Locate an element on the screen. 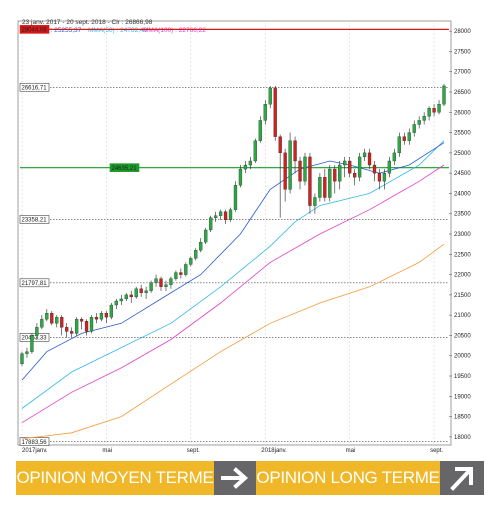  level-label: 21797,81 is located at coordinates (35, 284).